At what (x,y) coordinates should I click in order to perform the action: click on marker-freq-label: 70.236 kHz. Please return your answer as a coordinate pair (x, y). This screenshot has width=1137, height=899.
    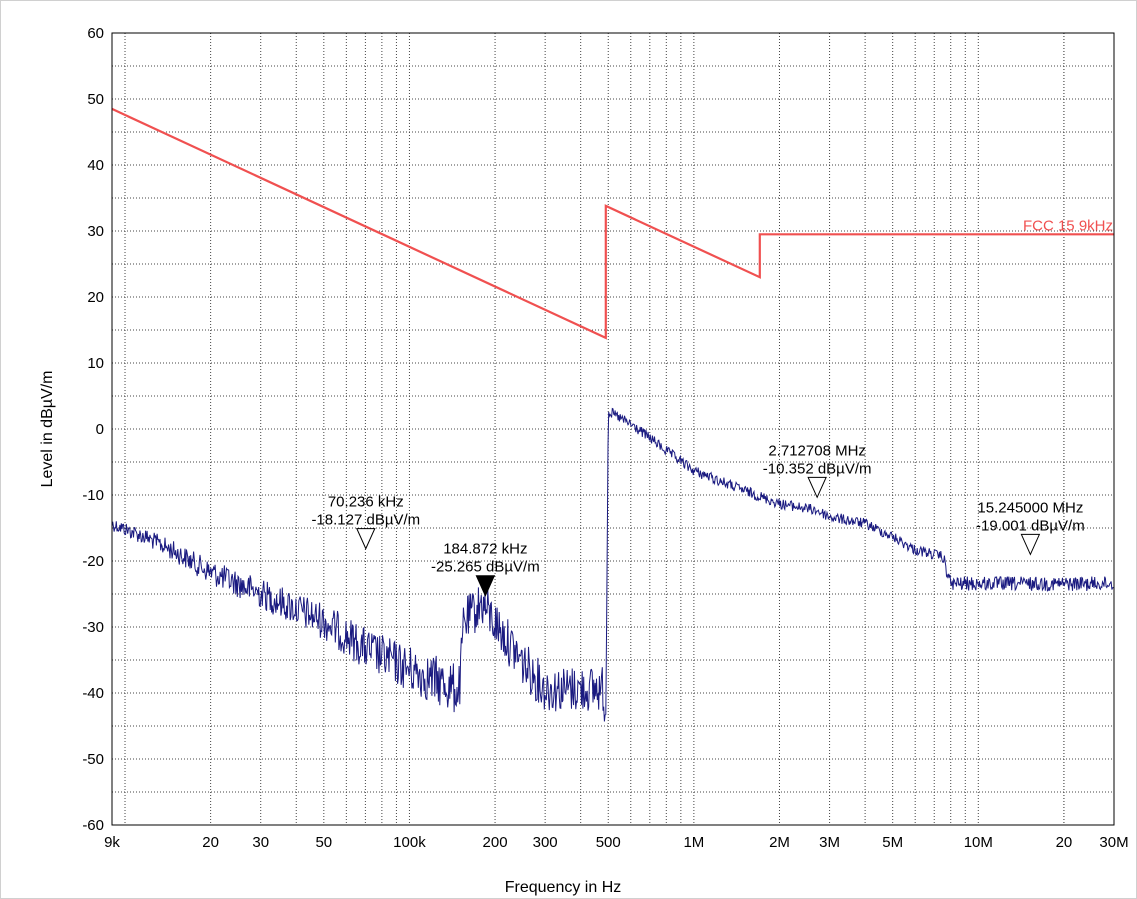
    Looking at the image, I should click on (366, 502).